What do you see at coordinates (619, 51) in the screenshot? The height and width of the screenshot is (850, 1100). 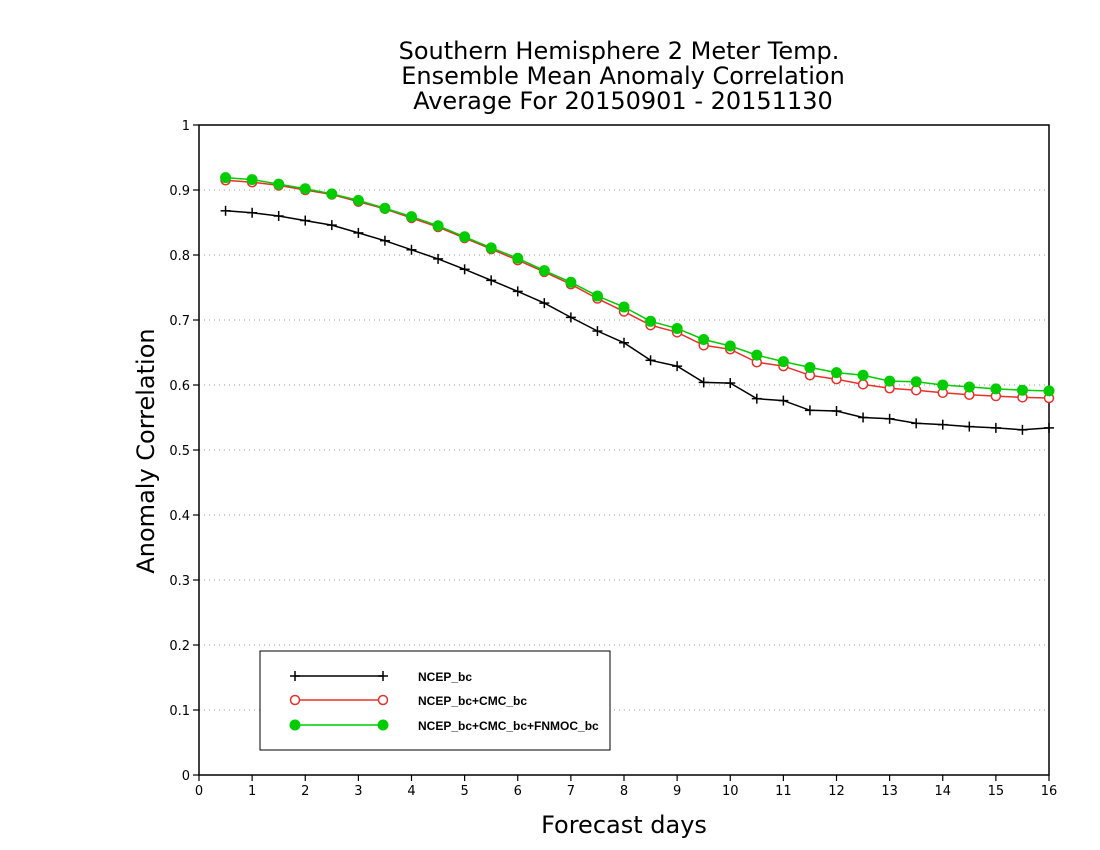 I see `title-line-1: Southern Hemisphere 2 Meter Temp.` at bounding box center [619, 51].